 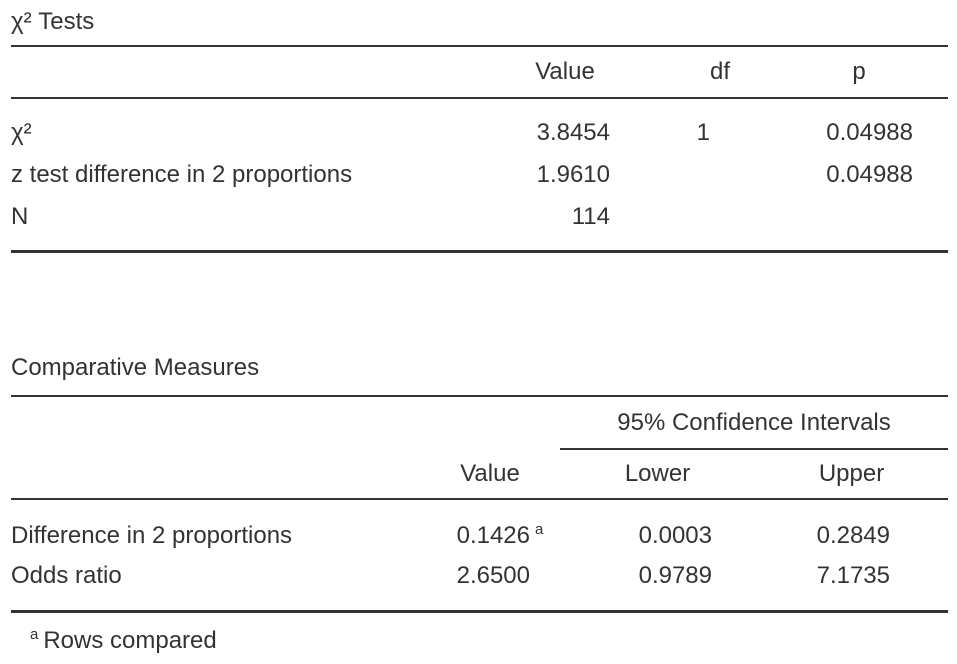 I want to click on cell-value: 0.1426 a, so click(x=500, y=535).